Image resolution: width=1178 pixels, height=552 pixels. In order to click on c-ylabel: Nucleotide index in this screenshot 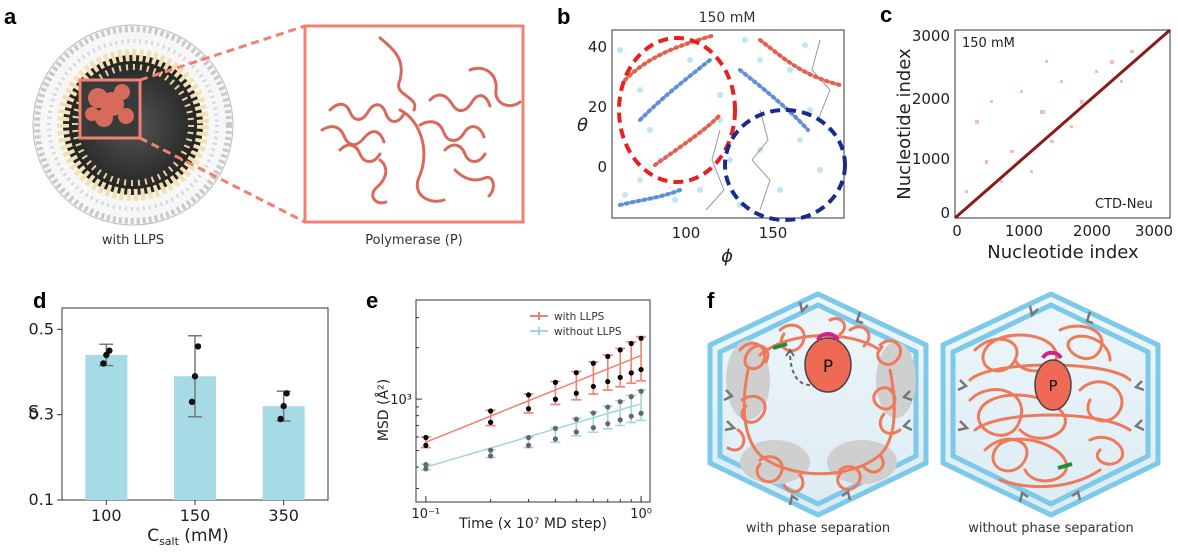, I will do `click(904, 124)`.